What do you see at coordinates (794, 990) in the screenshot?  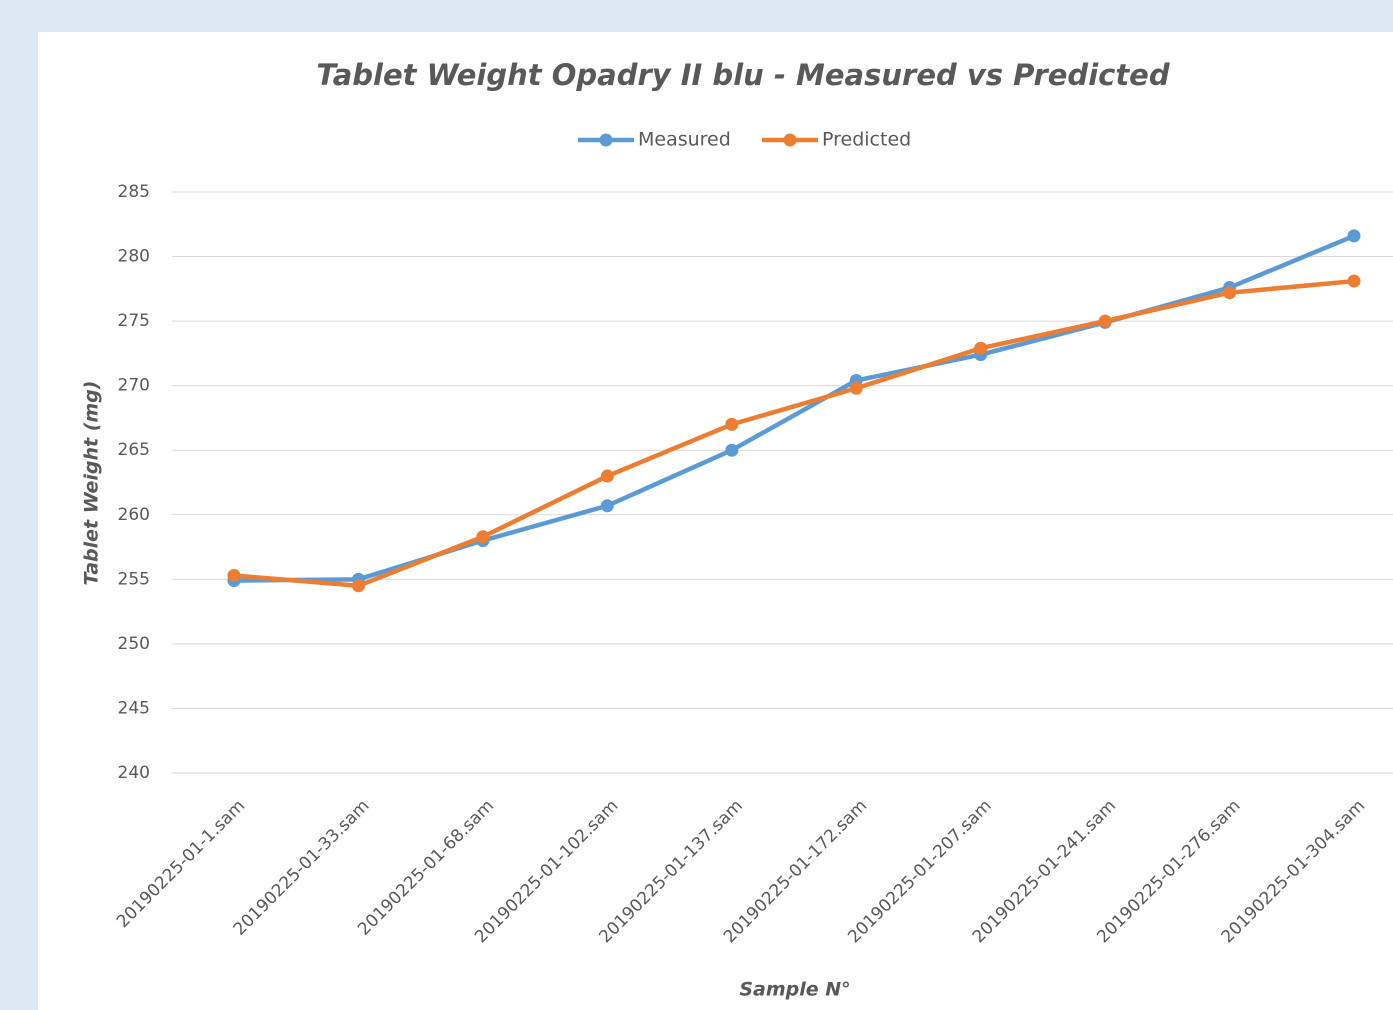 I see `x-axis-title: Sample N°` at bounding box center [794, 990].